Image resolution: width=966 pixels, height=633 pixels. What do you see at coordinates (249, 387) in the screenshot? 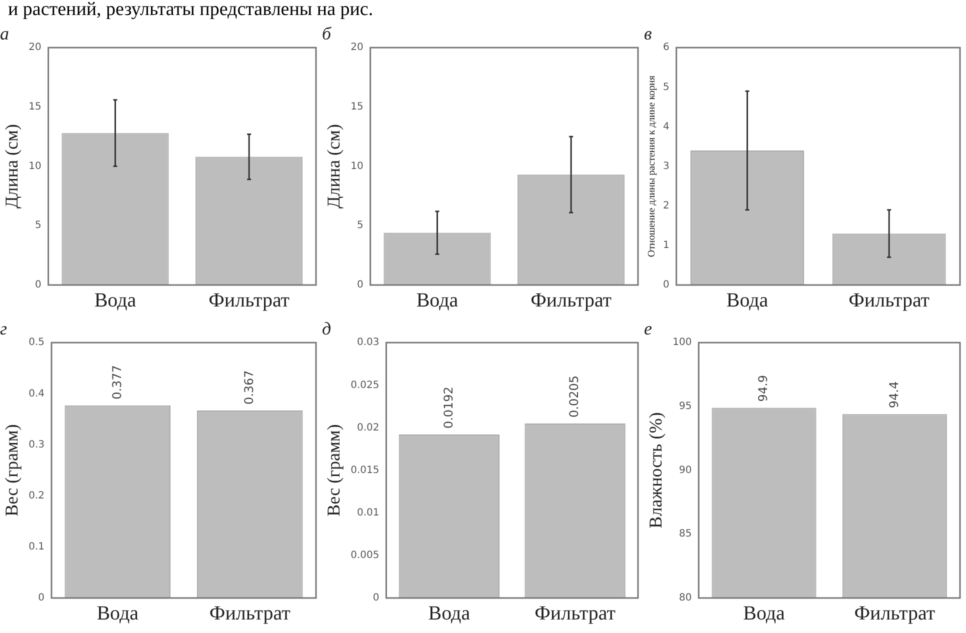
I see `data-label: 0.367` at bounding box center [249, 387].